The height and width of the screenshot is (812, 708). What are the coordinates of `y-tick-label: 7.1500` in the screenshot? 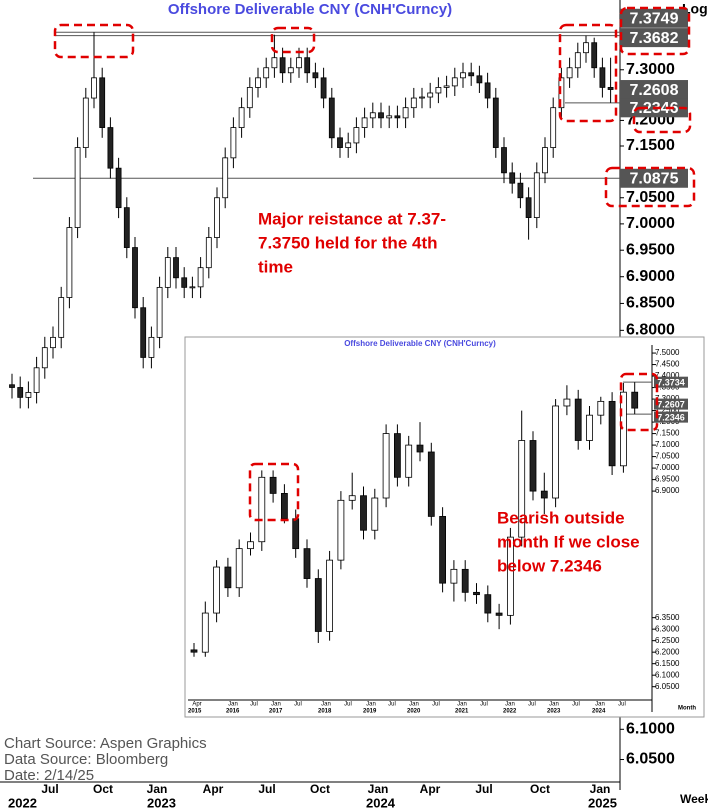 It's located at (650, 145).